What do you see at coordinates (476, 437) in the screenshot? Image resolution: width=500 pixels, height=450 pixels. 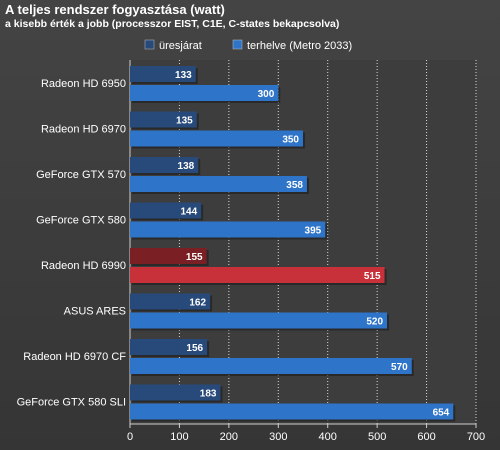 I see `x-tick-label: 700` at bounding box center [476, 437].